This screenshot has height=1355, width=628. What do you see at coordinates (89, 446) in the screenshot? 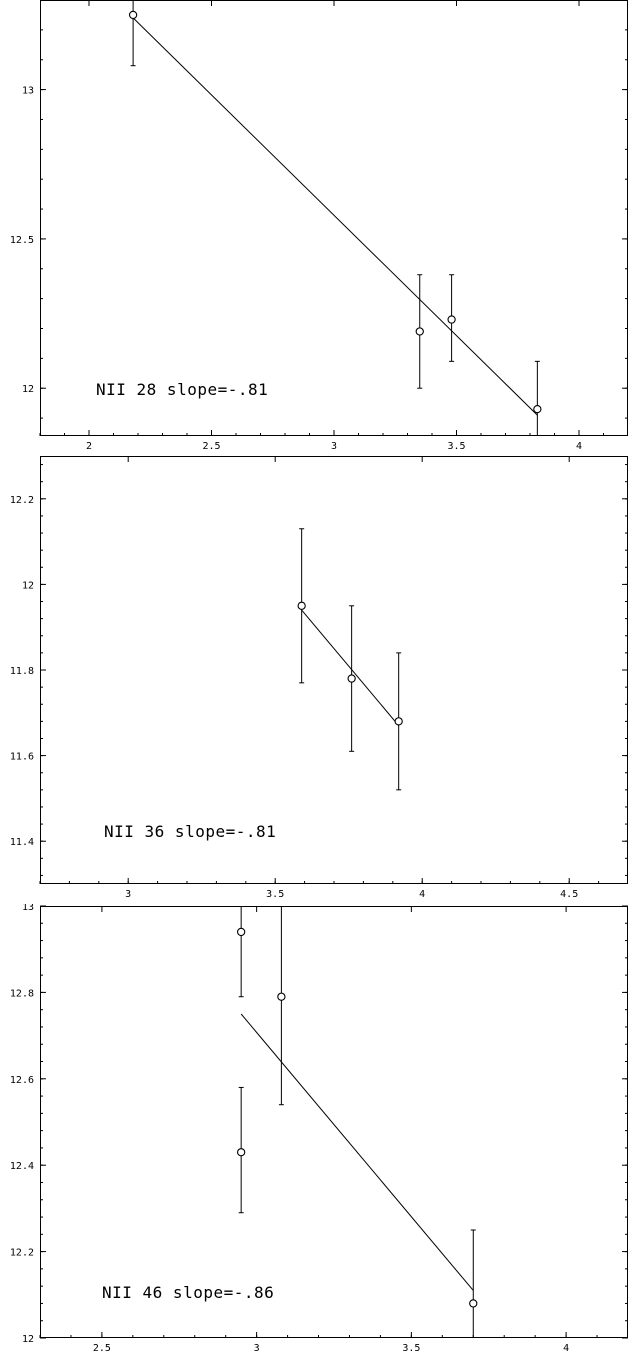
I see `x-tick-label: 2` at bounding box center [89, 446].